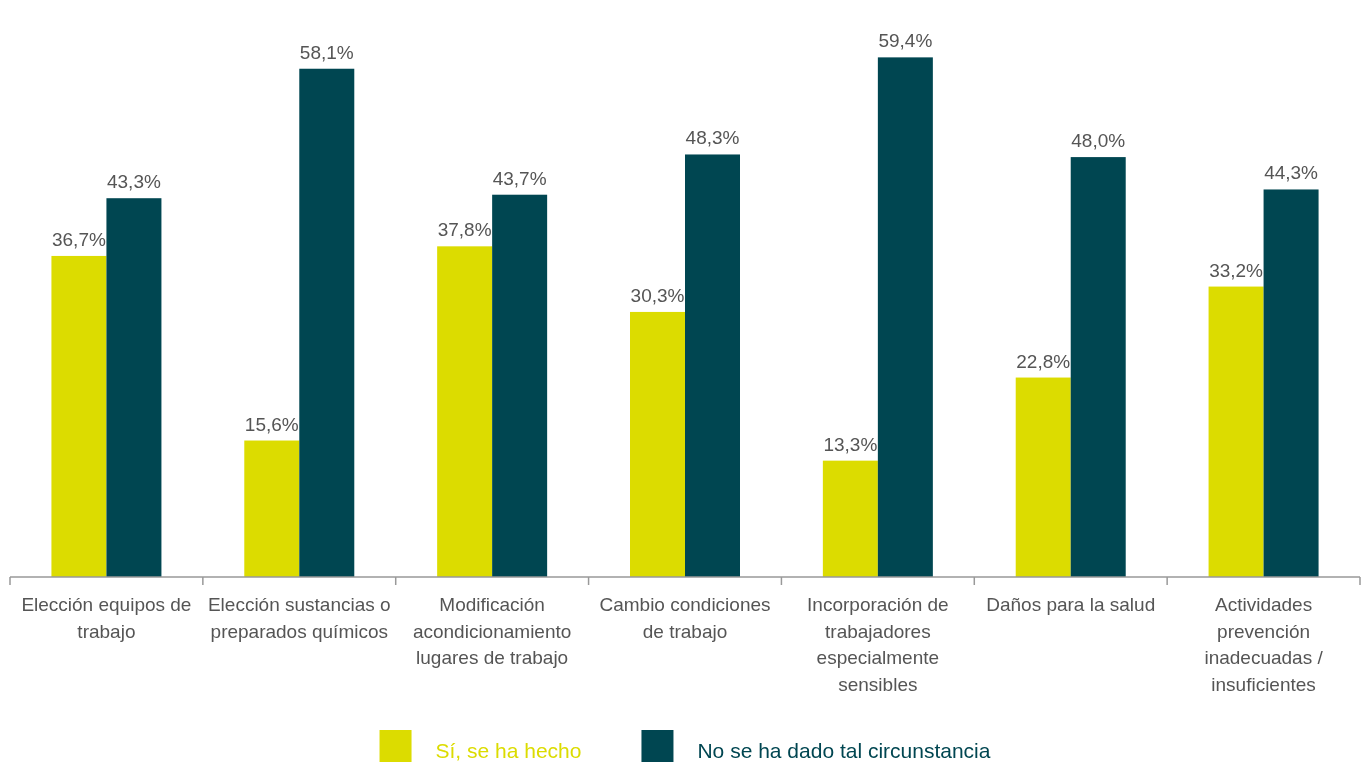  Describe the element at coordinates (905, 41) in the screenshot. I see `data-label: 59,4%` at that location.